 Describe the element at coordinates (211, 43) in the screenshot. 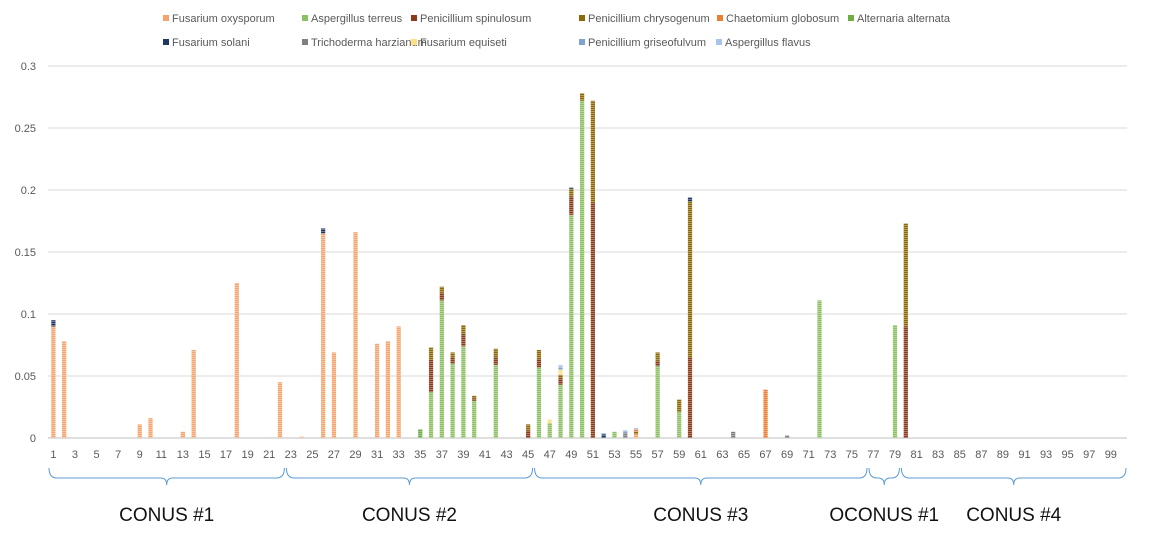

I see `legend-label: Fusarium solani` at that location.